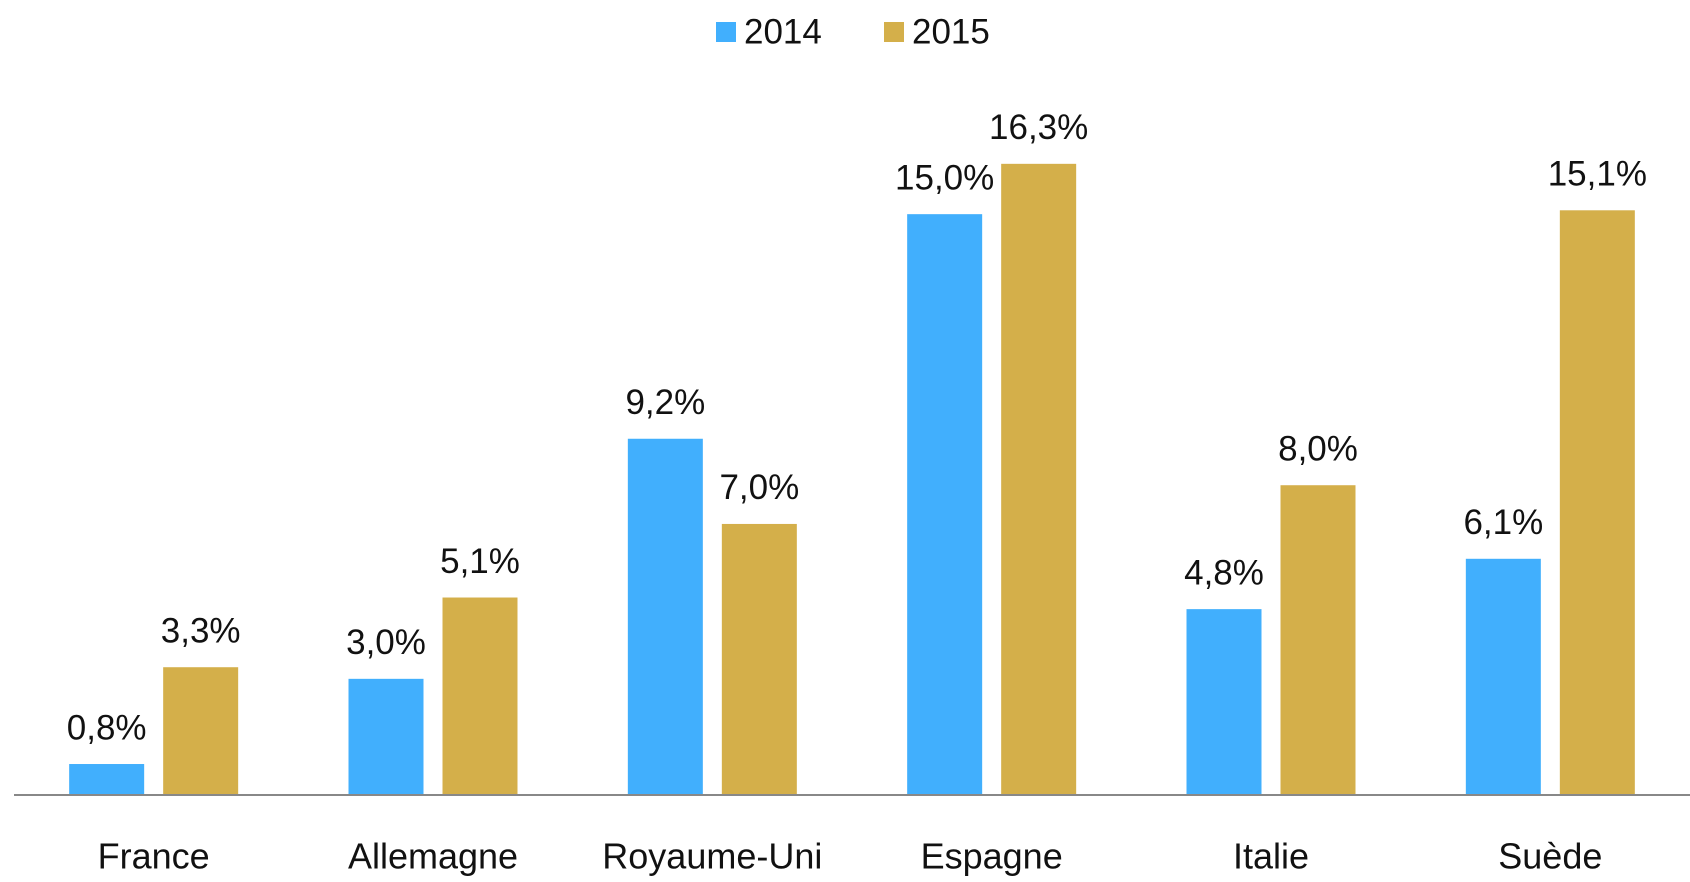  I want to click on legend-label: 2014, so click(783, 31).